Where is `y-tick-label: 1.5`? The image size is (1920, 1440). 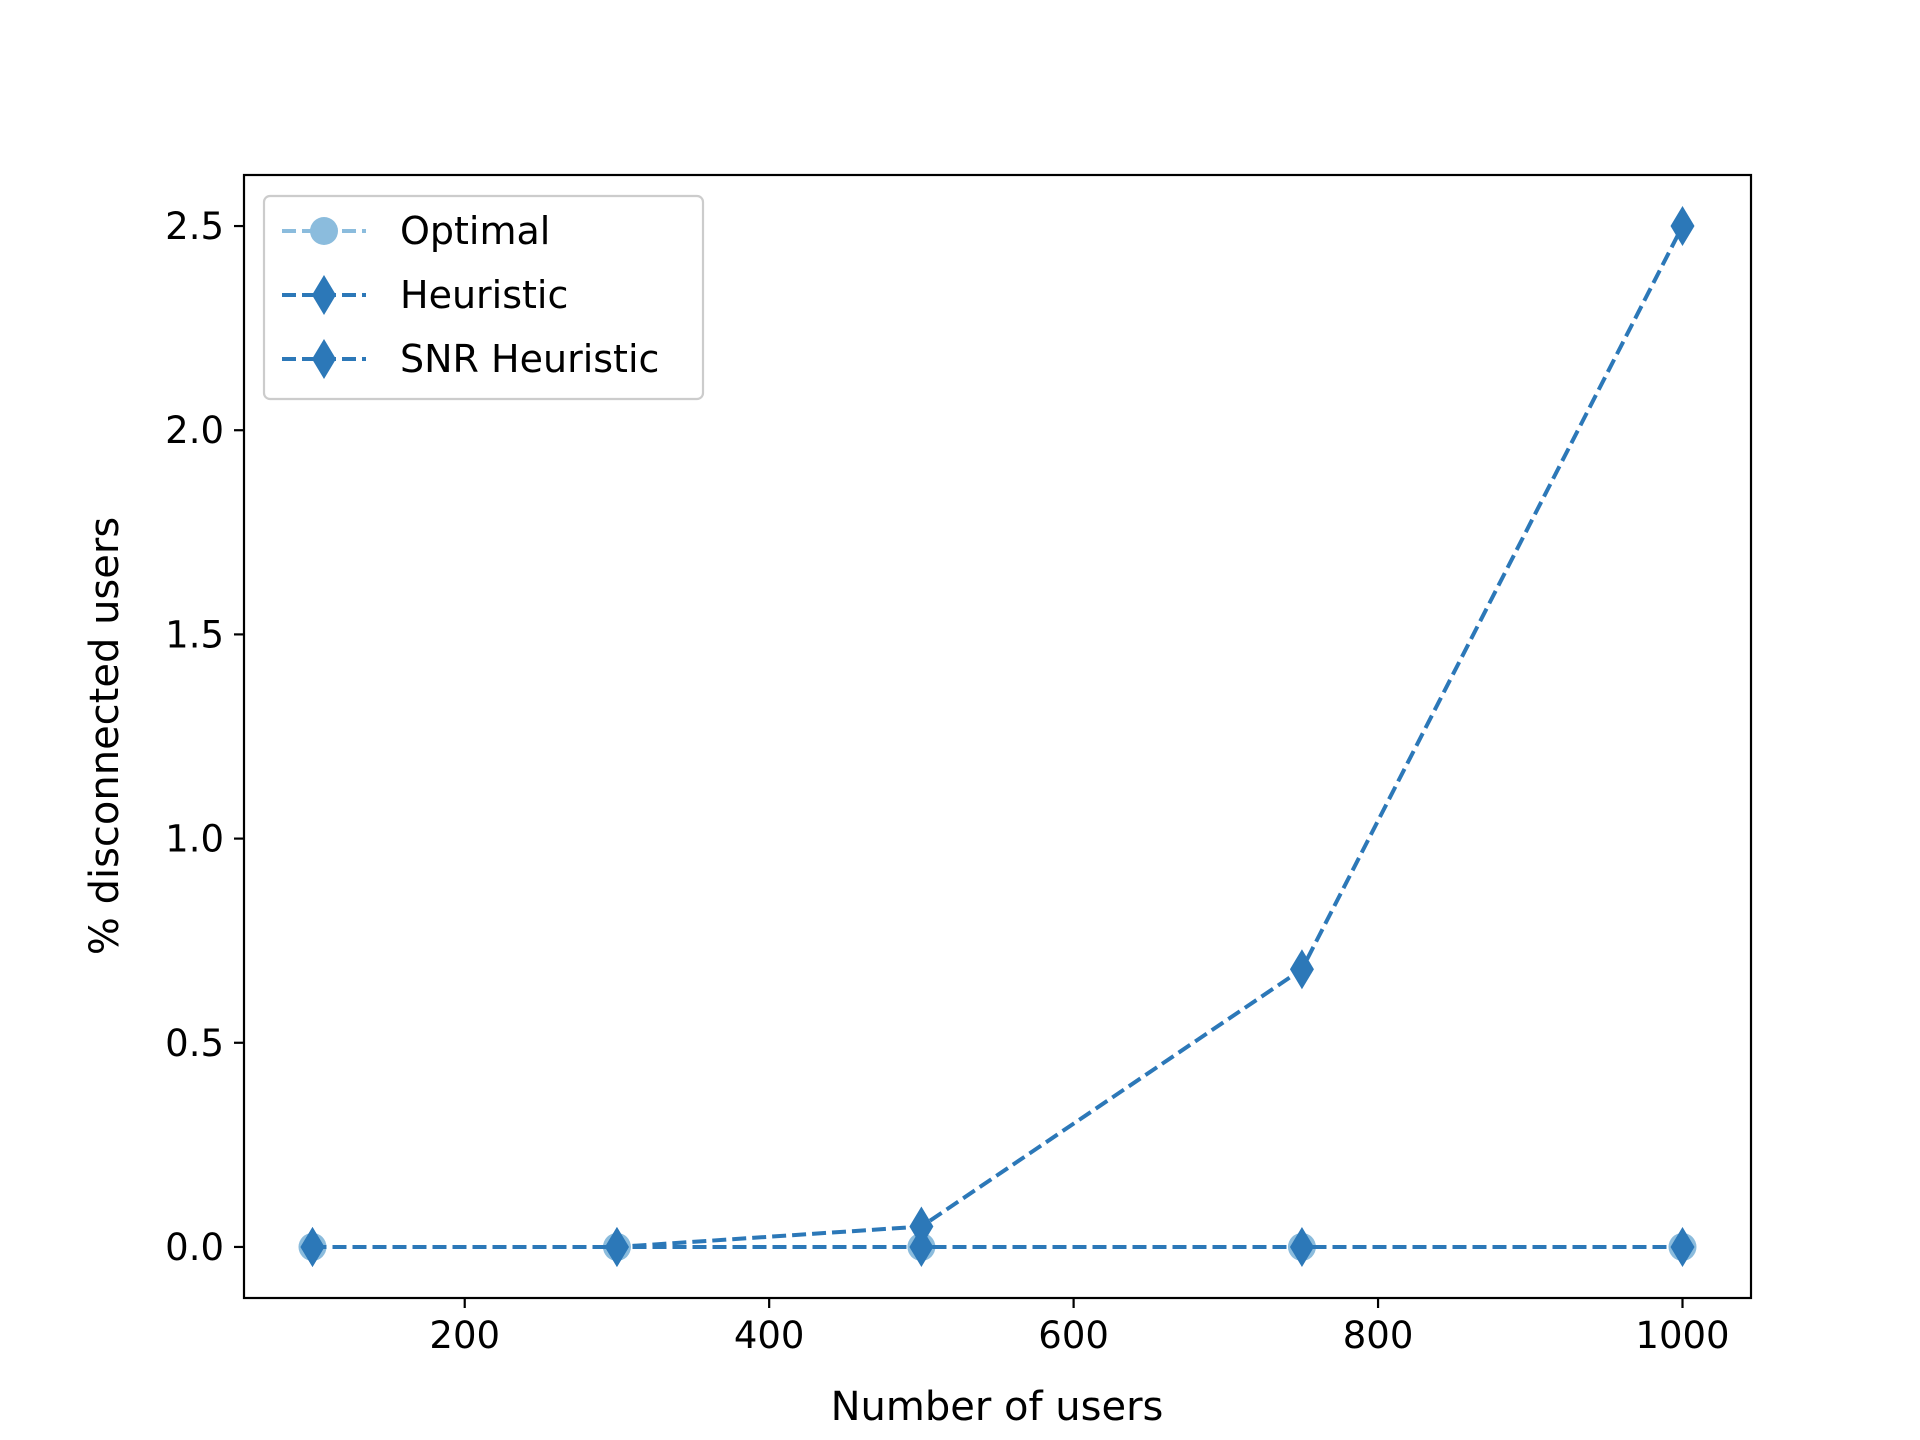
y-tick-label: 1.5 is located at coordinates (194, 634).